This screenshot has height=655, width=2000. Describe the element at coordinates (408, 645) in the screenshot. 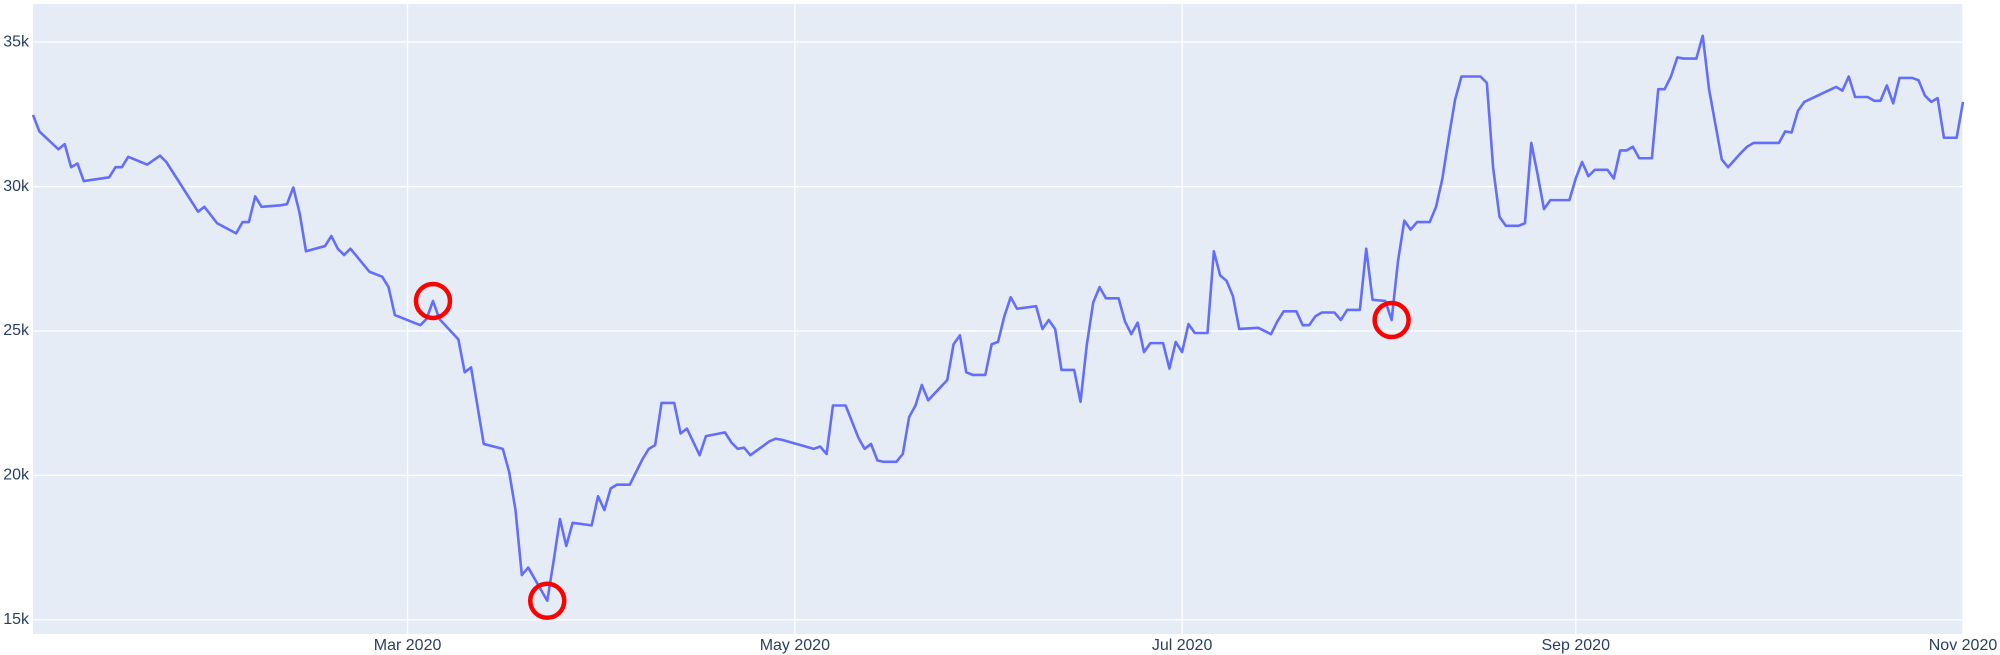

I see `x-tick-label: Mar 2020` at that location.